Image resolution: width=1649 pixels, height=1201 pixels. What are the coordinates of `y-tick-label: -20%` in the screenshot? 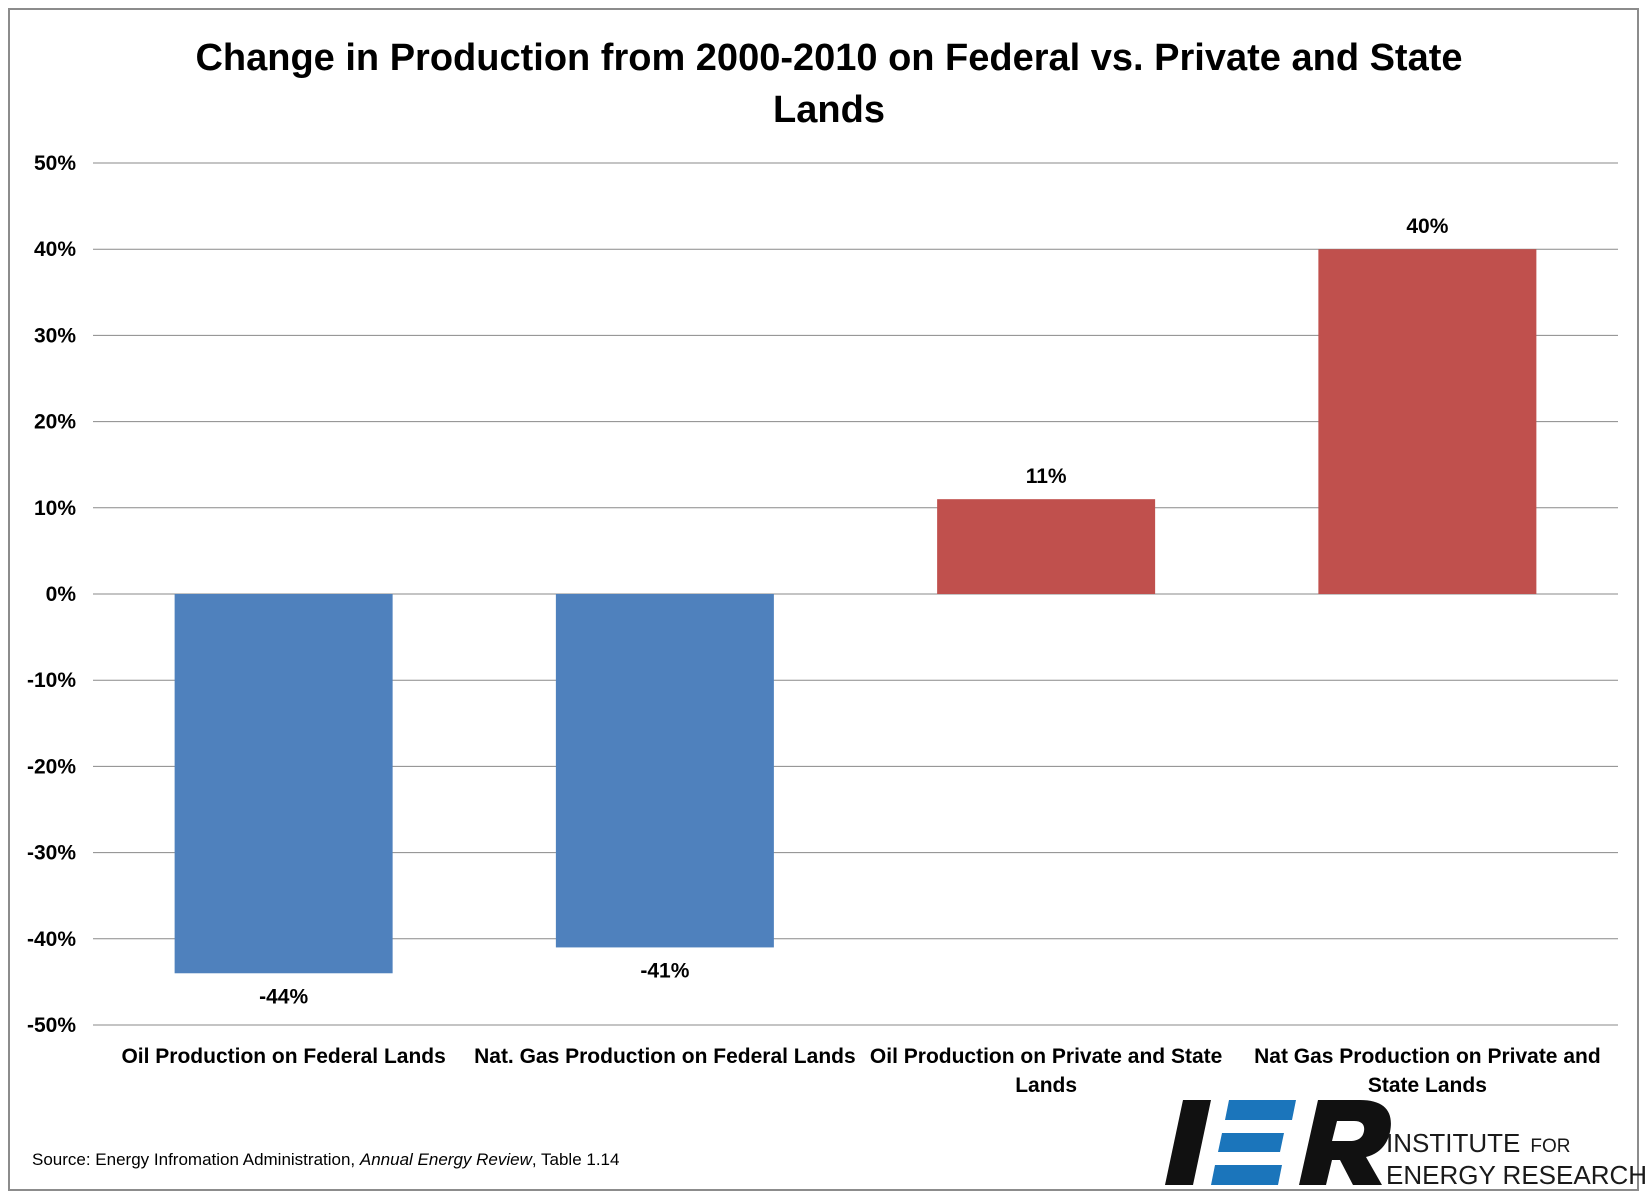 It's located at (51, 766).